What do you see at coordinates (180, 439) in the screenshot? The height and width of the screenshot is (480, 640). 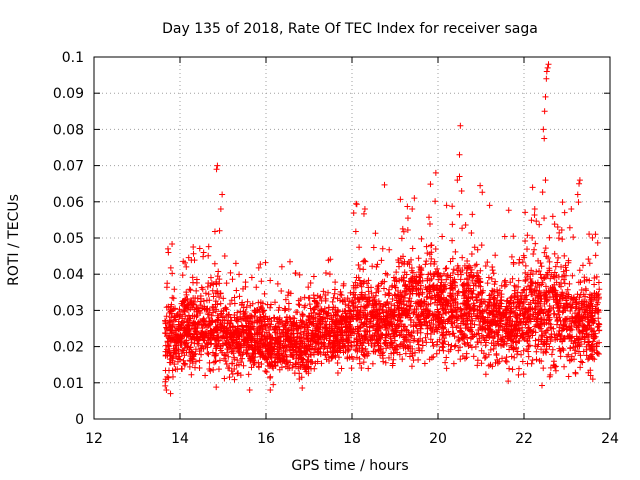 I see `x-tick-label: 14` at bounding box center [180, 439].